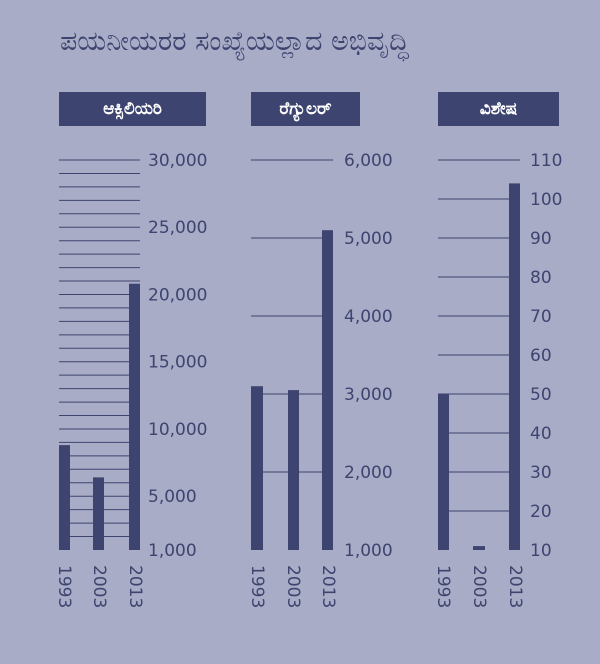 The height and width of the screenshot is (664, 600). What do you see at coordinates (541, 239) in the screenshot?
I see `y-tick-label: 90` at bounding box center [541, 239].